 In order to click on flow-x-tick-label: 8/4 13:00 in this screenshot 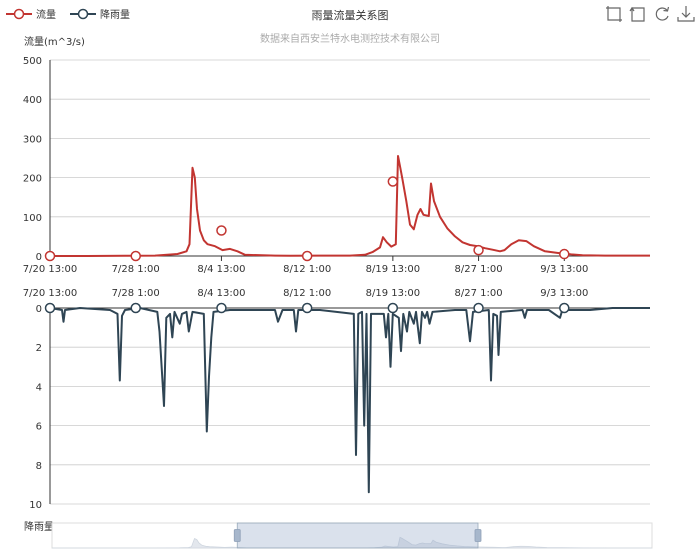, I will do `click(221, 269)`.